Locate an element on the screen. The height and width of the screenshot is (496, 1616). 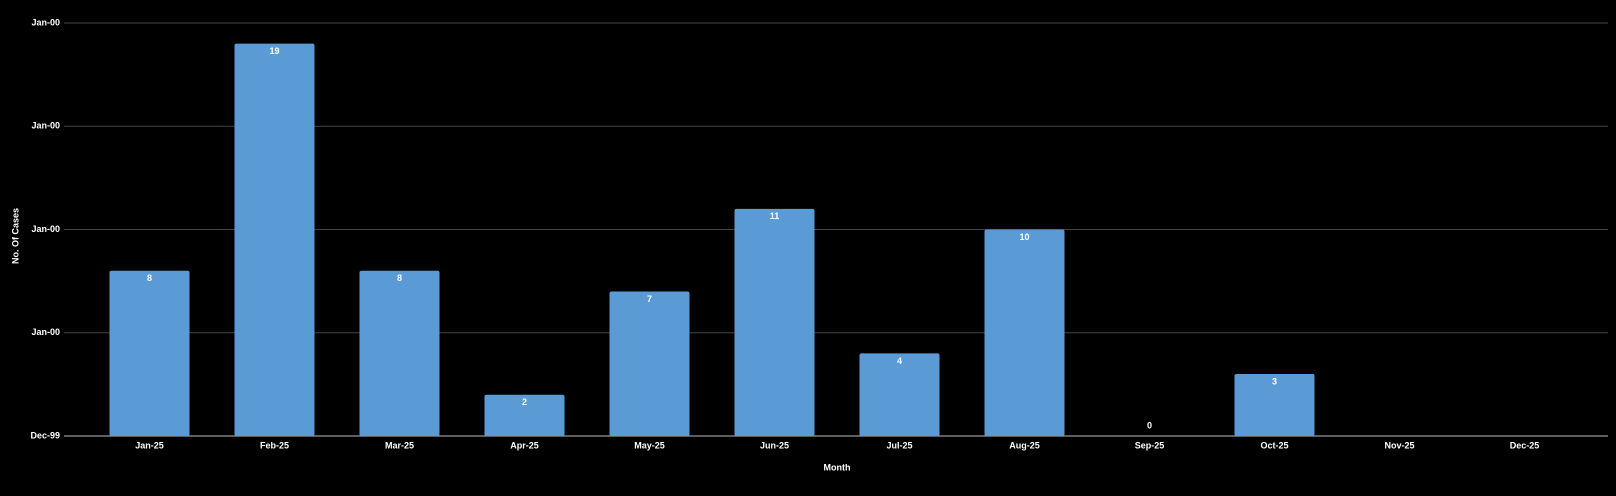
x-tick-label: Jan-25 is located at coordinates (149, 445).